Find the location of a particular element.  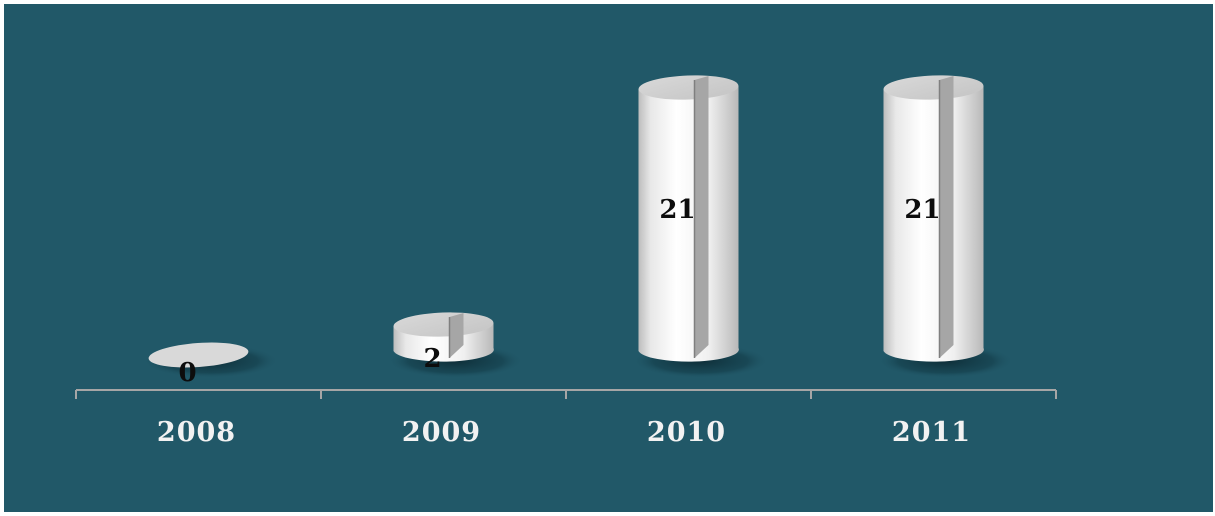

x-tick-label: 2008 is located at coordinates (196, 432).